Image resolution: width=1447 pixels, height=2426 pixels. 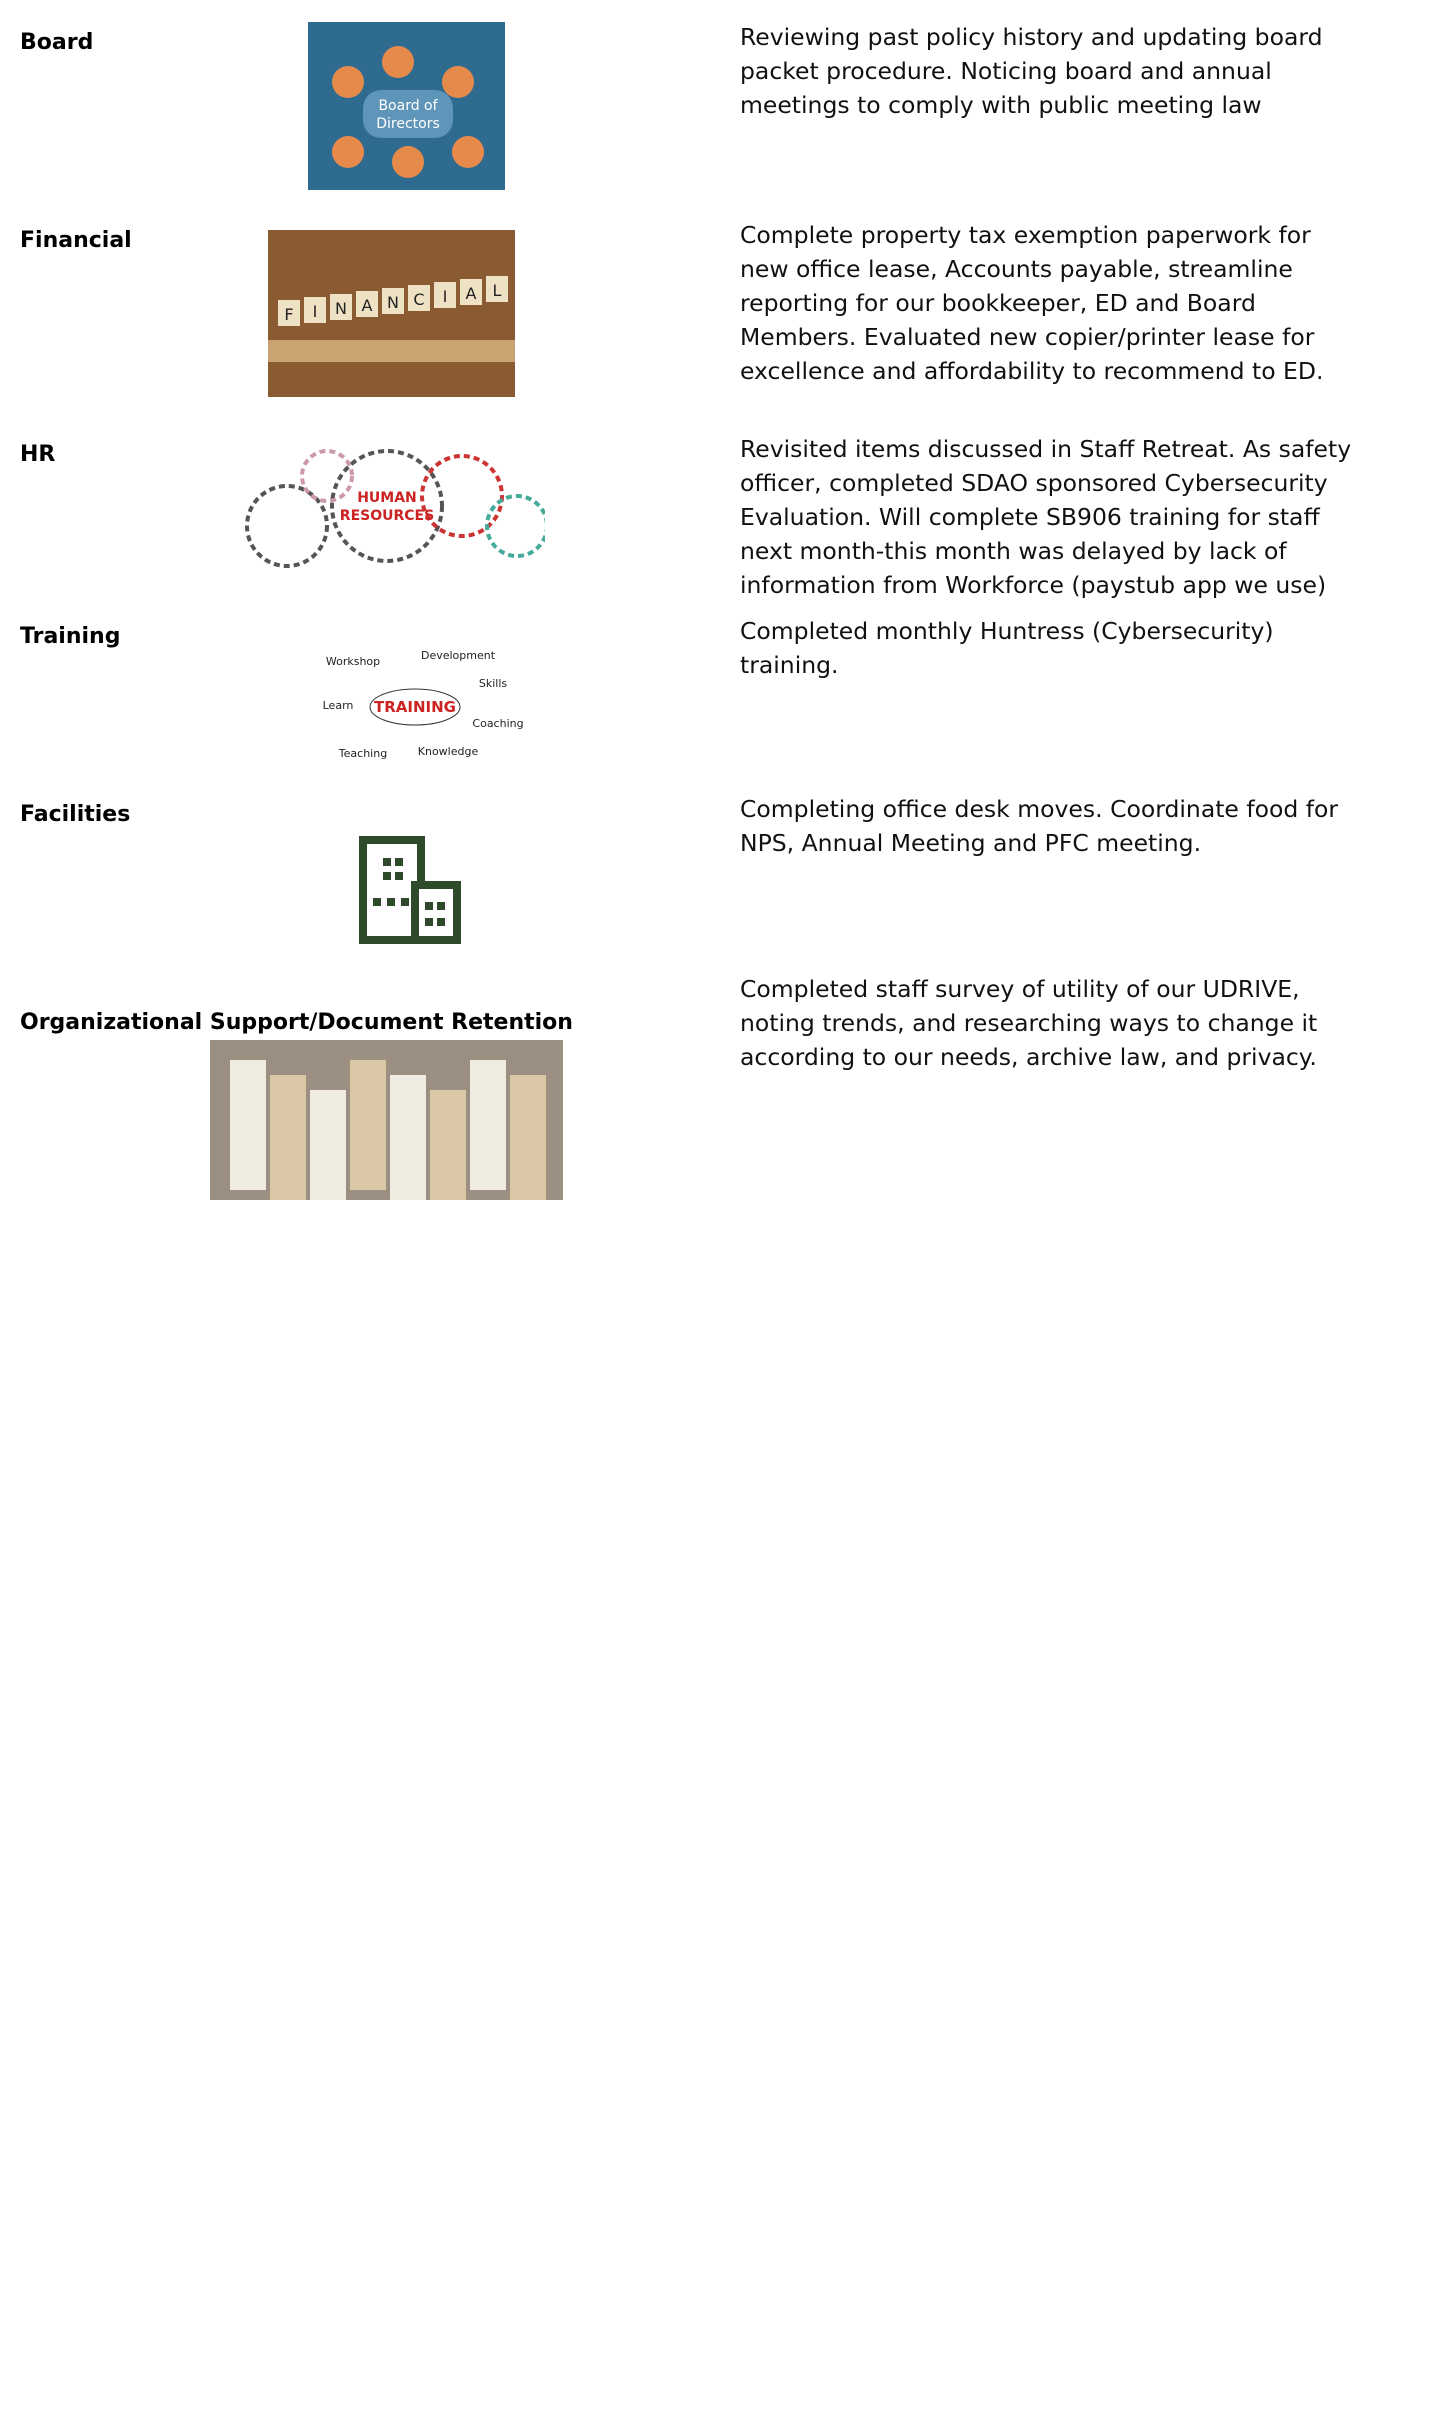 I want to click on image-text: Skills, so click(x=493, y=683).